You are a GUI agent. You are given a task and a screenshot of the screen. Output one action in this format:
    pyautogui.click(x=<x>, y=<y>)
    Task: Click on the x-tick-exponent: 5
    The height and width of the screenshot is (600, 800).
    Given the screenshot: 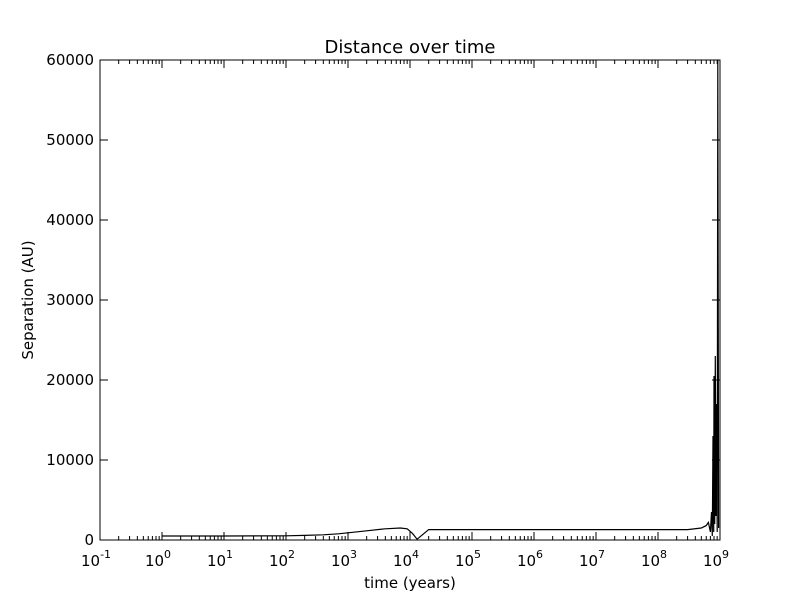 What is the action you would take?
    pyautogui.click(x=477, y=554)
    